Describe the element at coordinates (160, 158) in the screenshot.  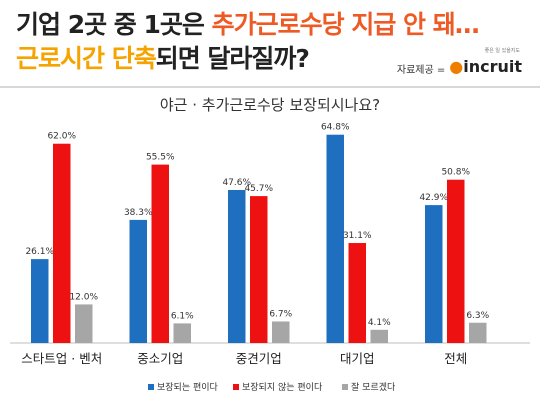
I see `data-label: 55.5%` at that location.